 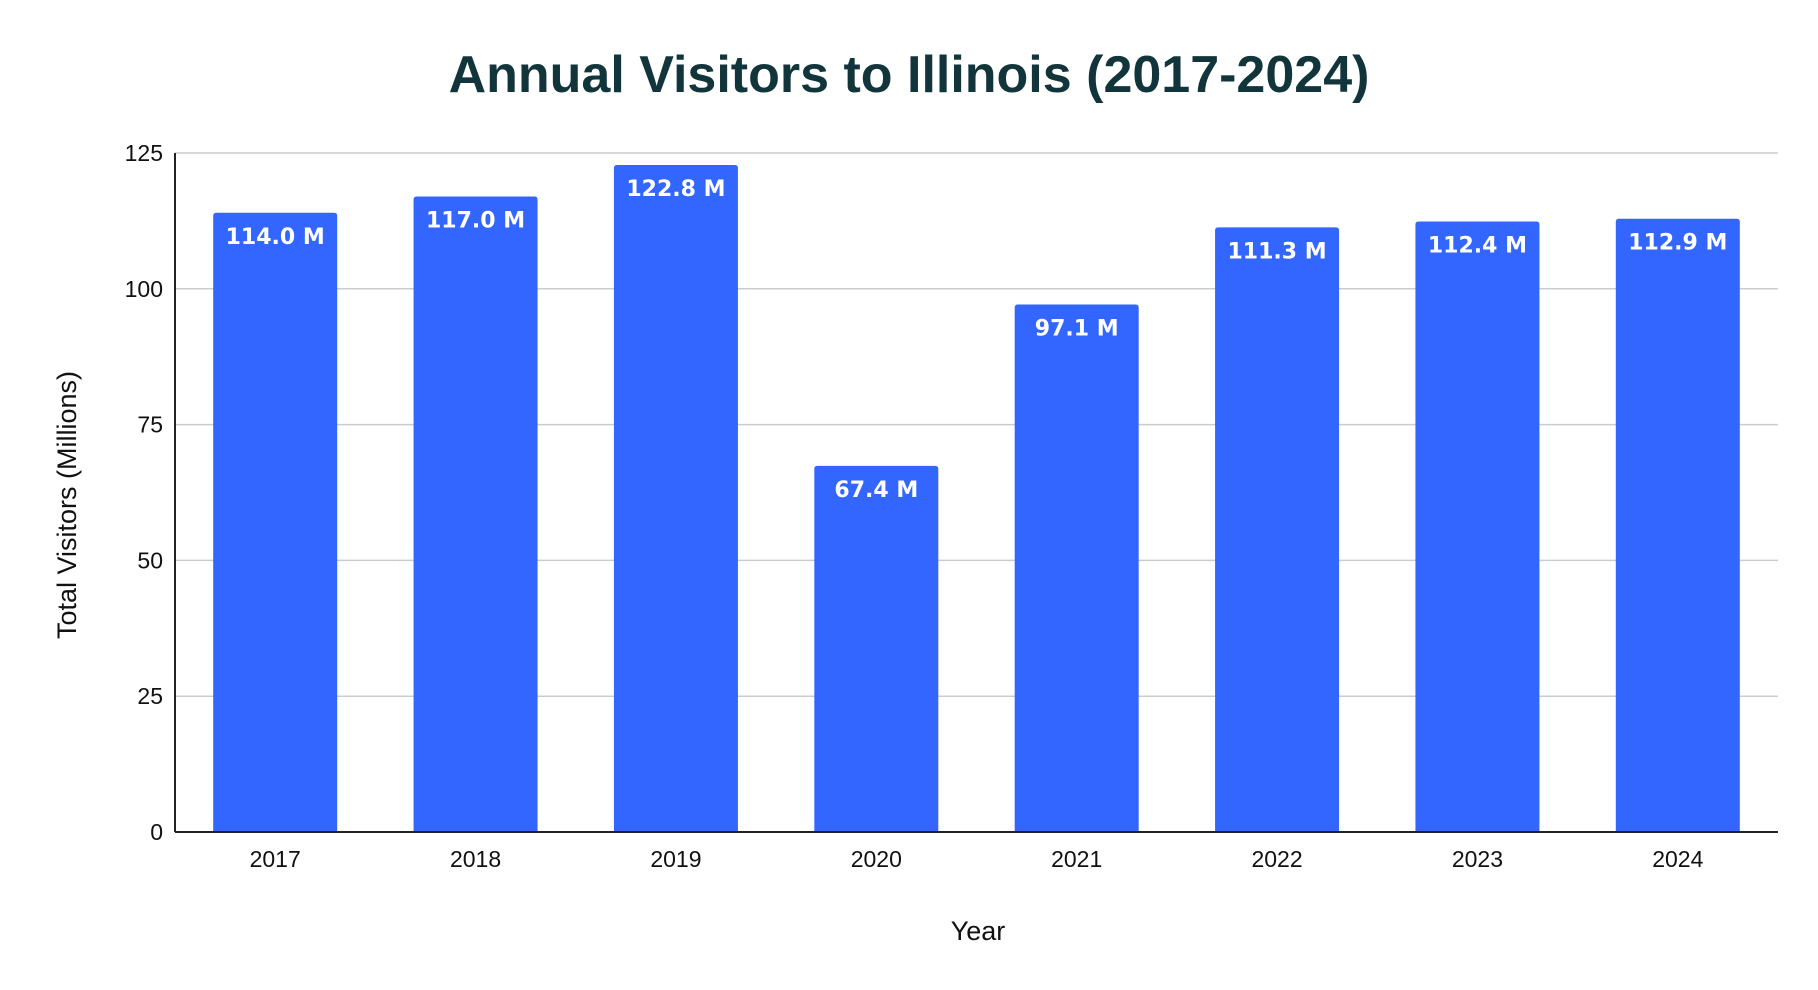 I want to click on bar-2021, so click(x=1076, y=568).